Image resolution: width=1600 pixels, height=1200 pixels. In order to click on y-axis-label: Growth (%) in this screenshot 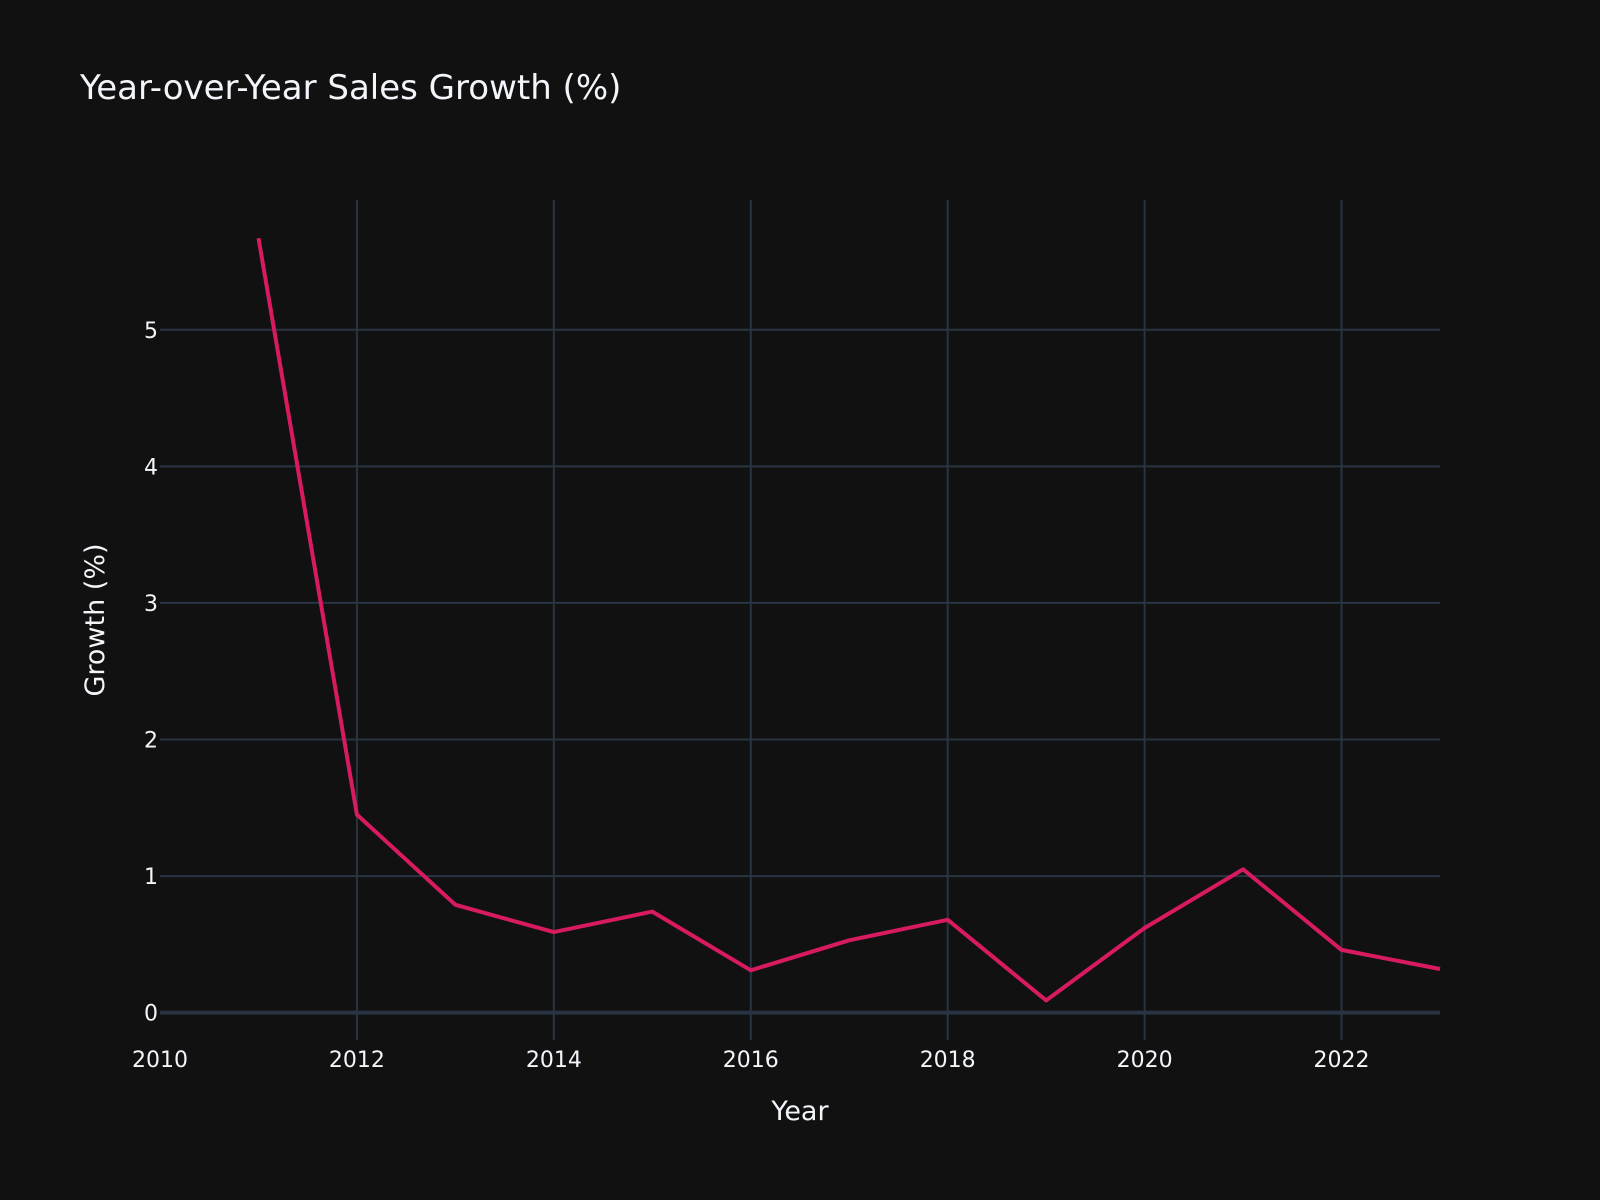, I will do `click(95, 619)`.